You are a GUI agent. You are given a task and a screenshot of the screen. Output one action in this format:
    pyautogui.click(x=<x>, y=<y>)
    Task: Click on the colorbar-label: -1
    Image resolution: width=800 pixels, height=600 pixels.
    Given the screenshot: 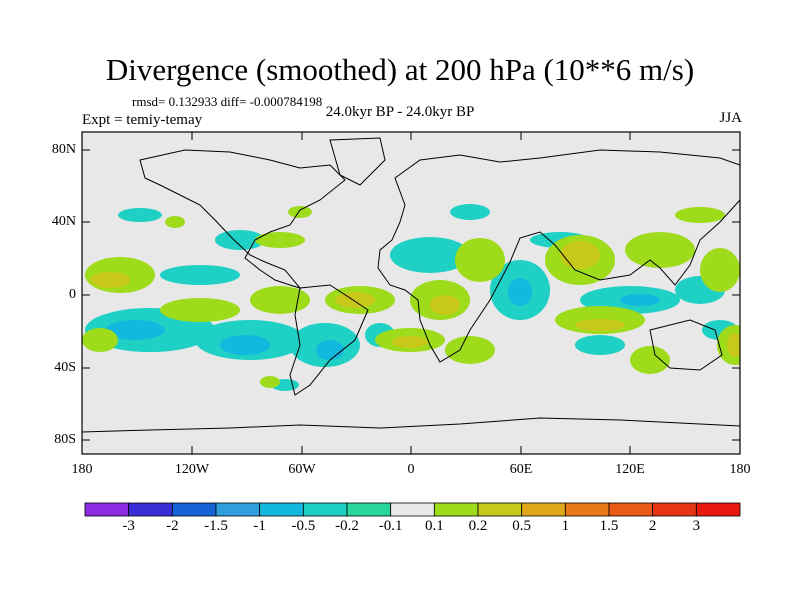 What is the action you would take?
    pyautogui.click(x=259, y=526)
    